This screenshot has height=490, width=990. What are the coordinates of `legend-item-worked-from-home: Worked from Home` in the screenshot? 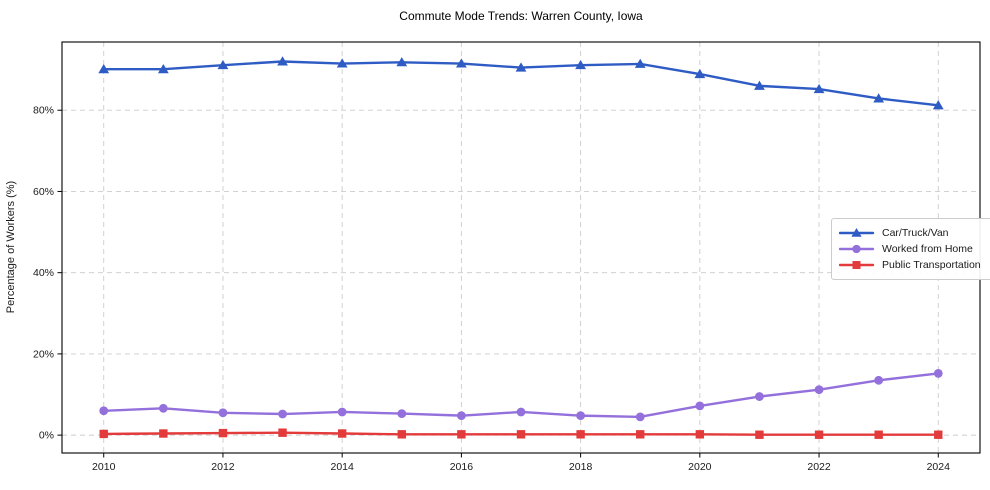 It's located at (910, 249).